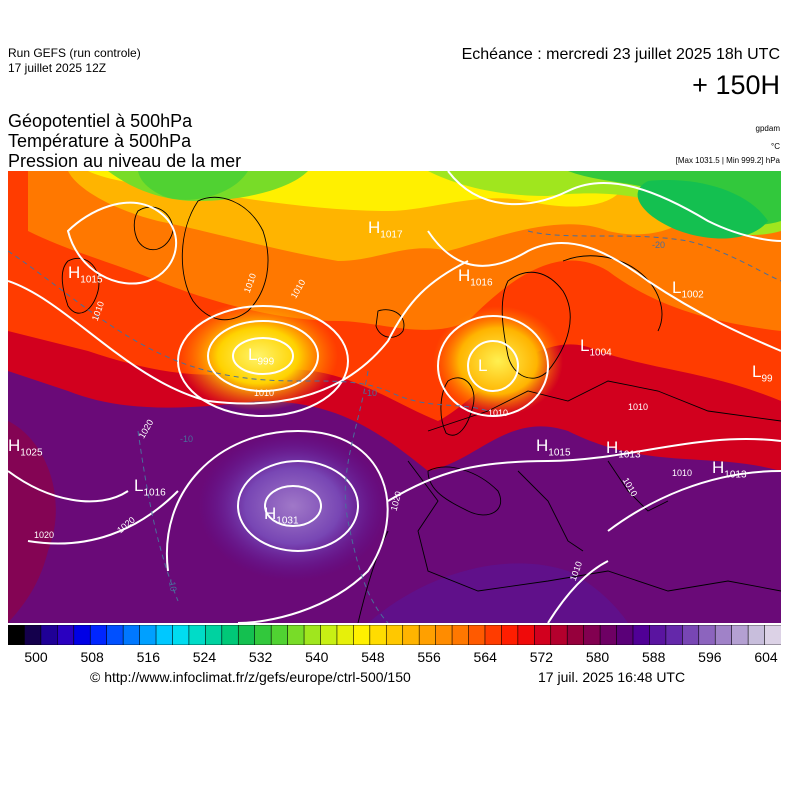  I want to click on color-scale-tick-label: 604, so click(766, 657).